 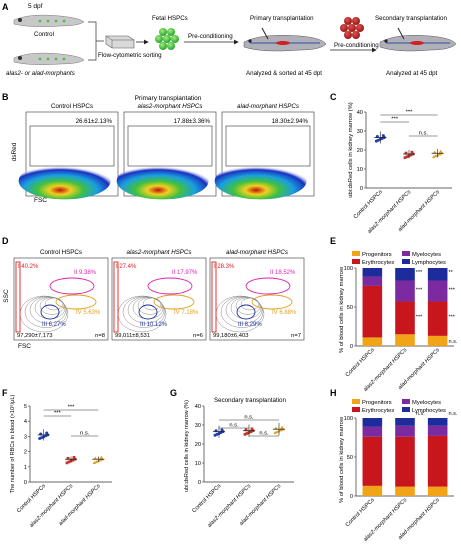 I want to click on panel-g-letter: G, so click(x=173, y=393).